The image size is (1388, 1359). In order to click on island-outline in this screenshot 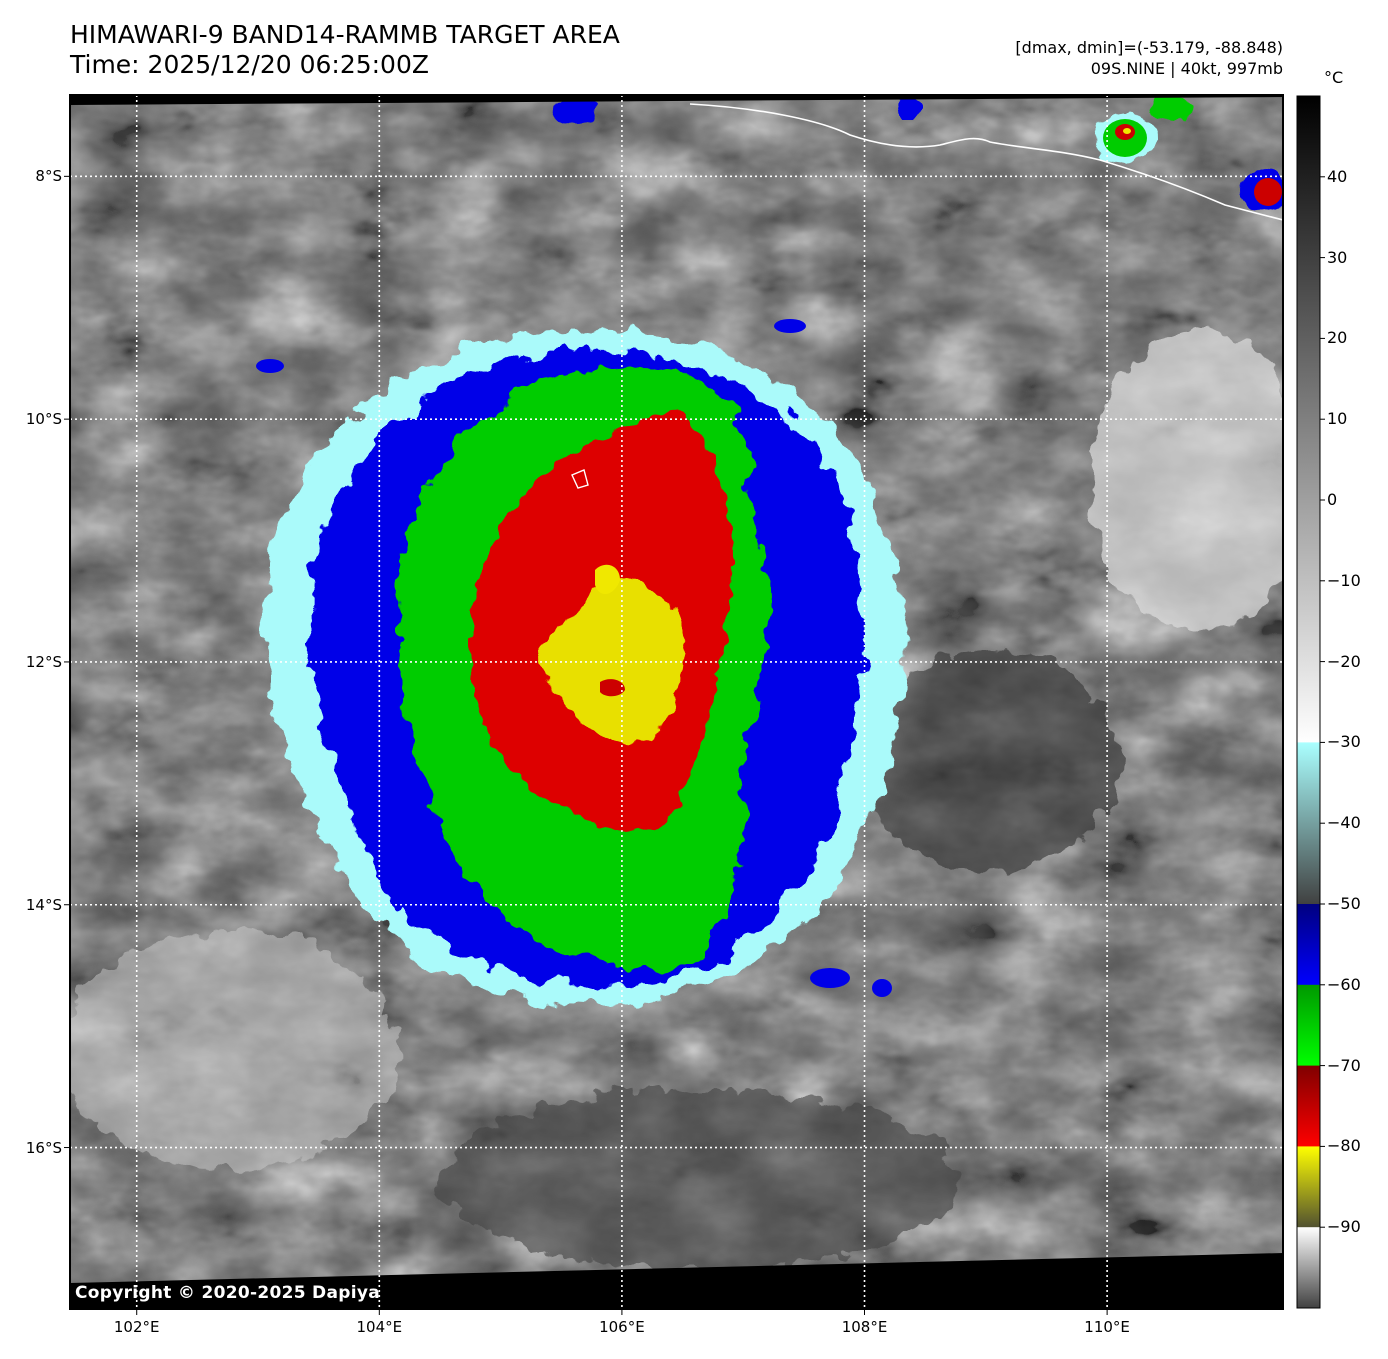, I will do `click(580, 479)`.